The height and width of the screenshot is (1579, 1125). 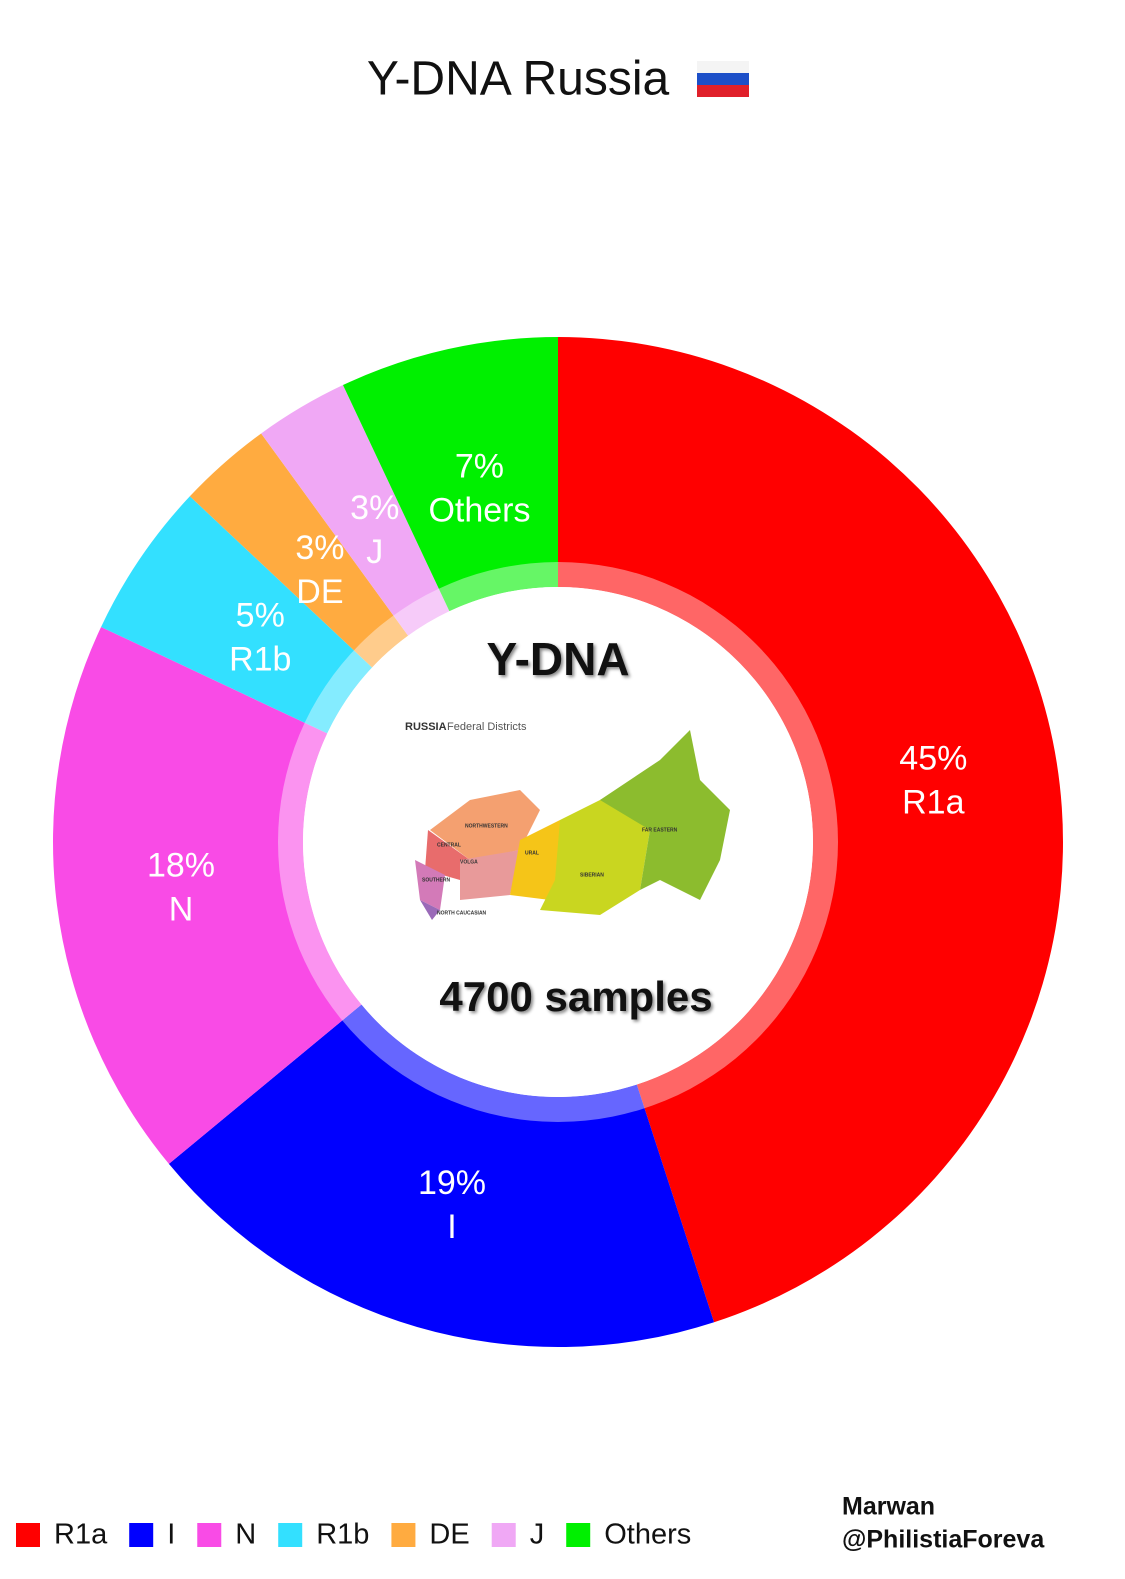 What do you see at coordinates (723, 79) in the screenshot?
I see `flag-icon` at bounding box center [723, 79].